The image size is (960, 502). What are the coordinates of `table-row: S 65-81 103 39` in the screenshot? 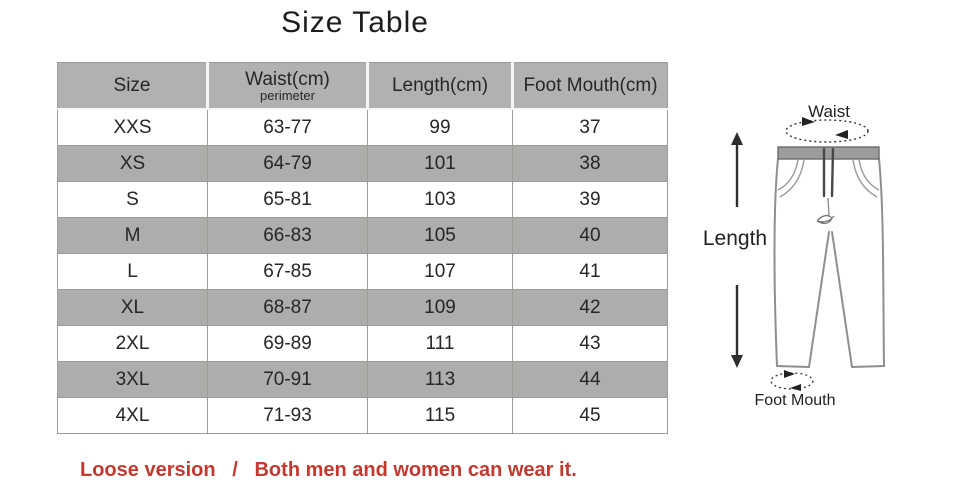 It's located at (362, 199).